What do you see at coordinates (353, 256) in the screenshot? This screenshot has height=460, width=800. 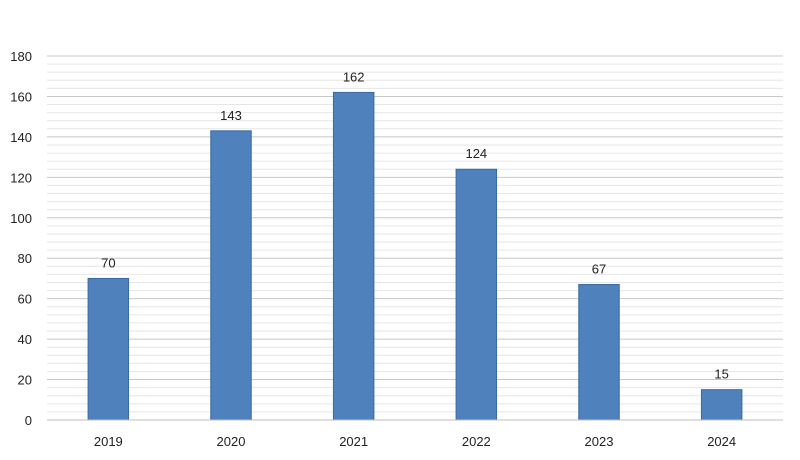 I see `bar-2021` at bounding box center [353, 256].